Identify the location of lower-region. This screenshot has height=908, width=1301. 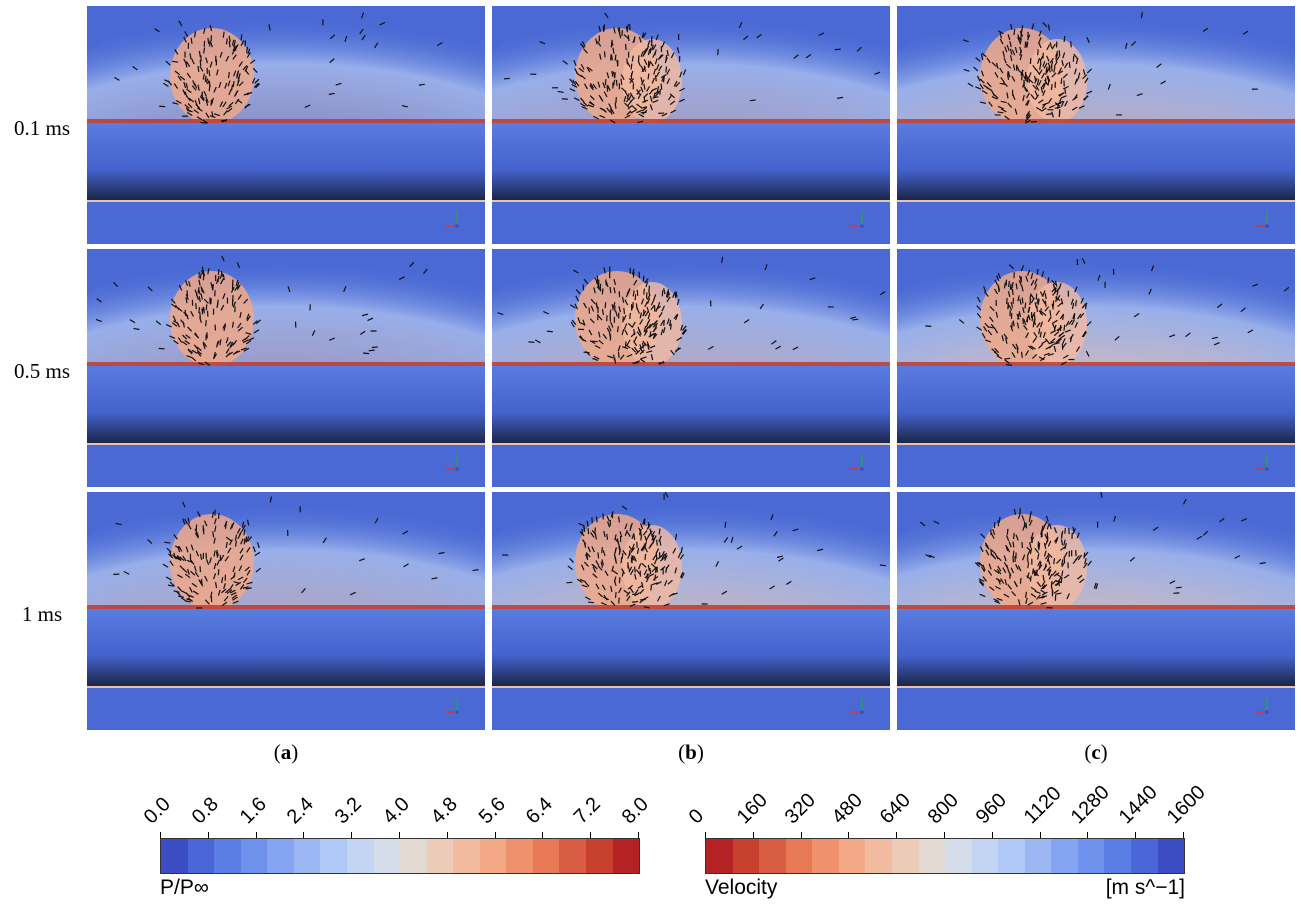
(286, 465).